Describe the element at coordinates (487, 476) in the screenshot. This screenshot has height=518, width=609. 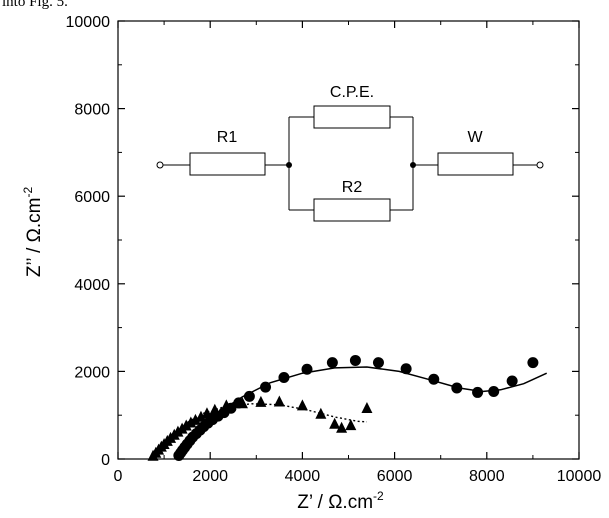
I see `x-tick-label: 8000` at that location.